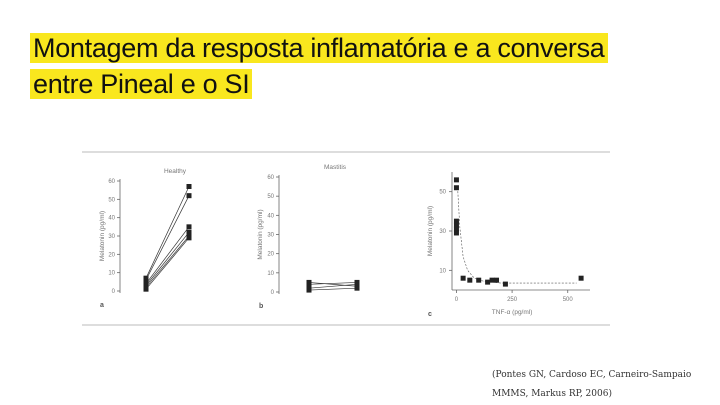 The width and height of the screenshot is (720, 405). What do you see at coordinates (430, 314) in the screenshot?
I see `panel-label: c` at bounding box center [430, 314].